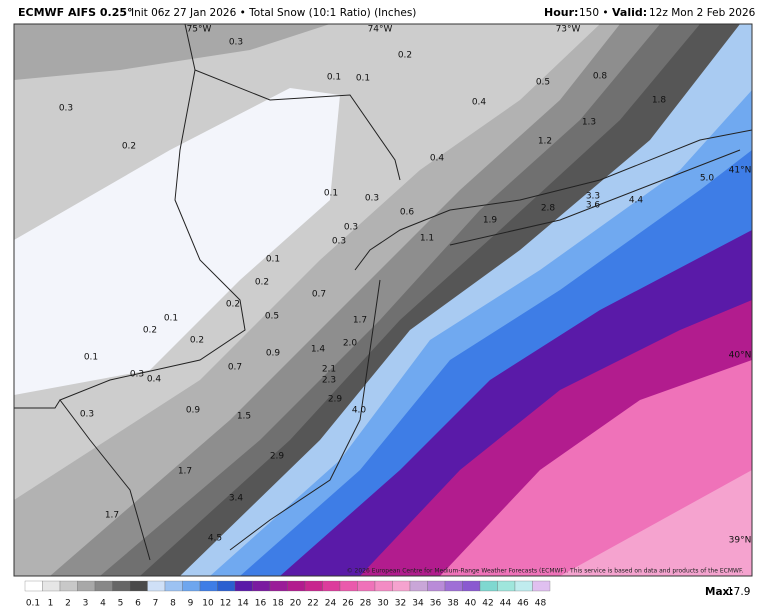  Describe the element at coordinates (312, 604) in the screenshot. I see `colorbar-label: 22` at that location.